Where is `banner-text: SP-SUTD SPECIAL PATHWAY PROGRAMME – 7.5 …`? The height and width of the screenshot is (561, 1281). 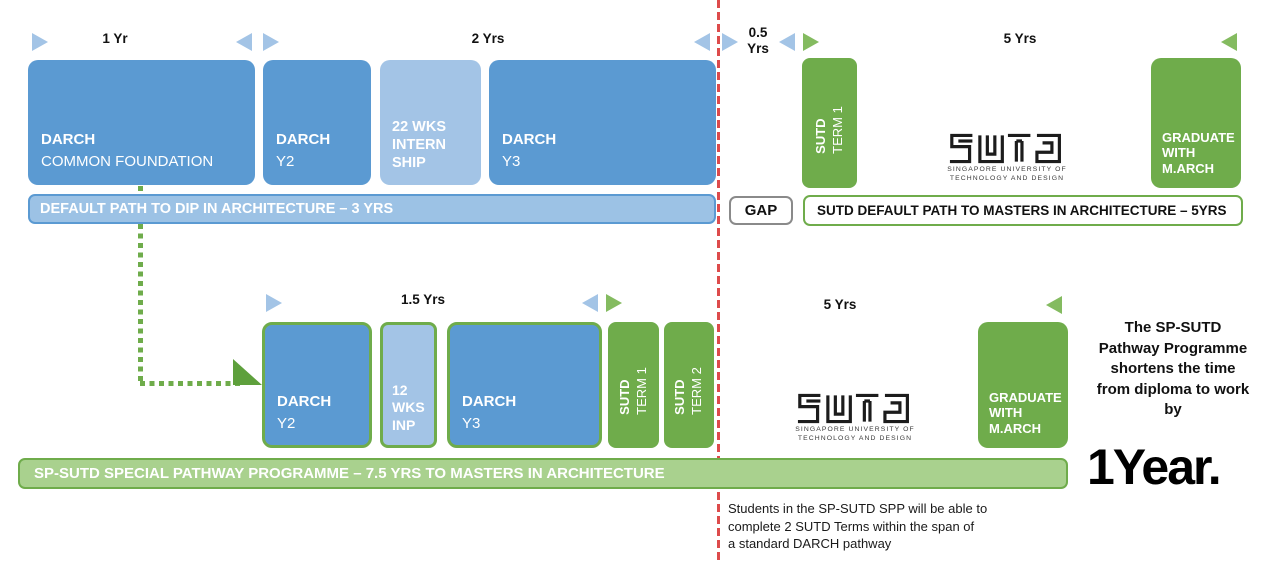
banner-text: SP-SUTD SPECIAL PATHWAY PROGRAMME – 7.5 … is located at coordinates (349, 473).